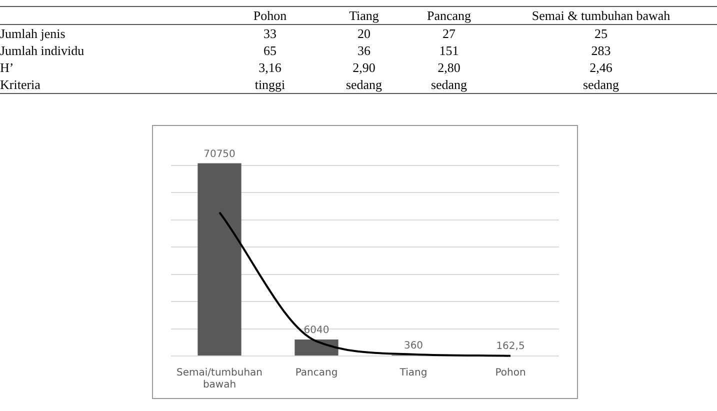 The image size is (717, 411). What do you see at coordinates (270, 33) in the screenshot?
I see `text: 33` at bounding box center [270, 33].